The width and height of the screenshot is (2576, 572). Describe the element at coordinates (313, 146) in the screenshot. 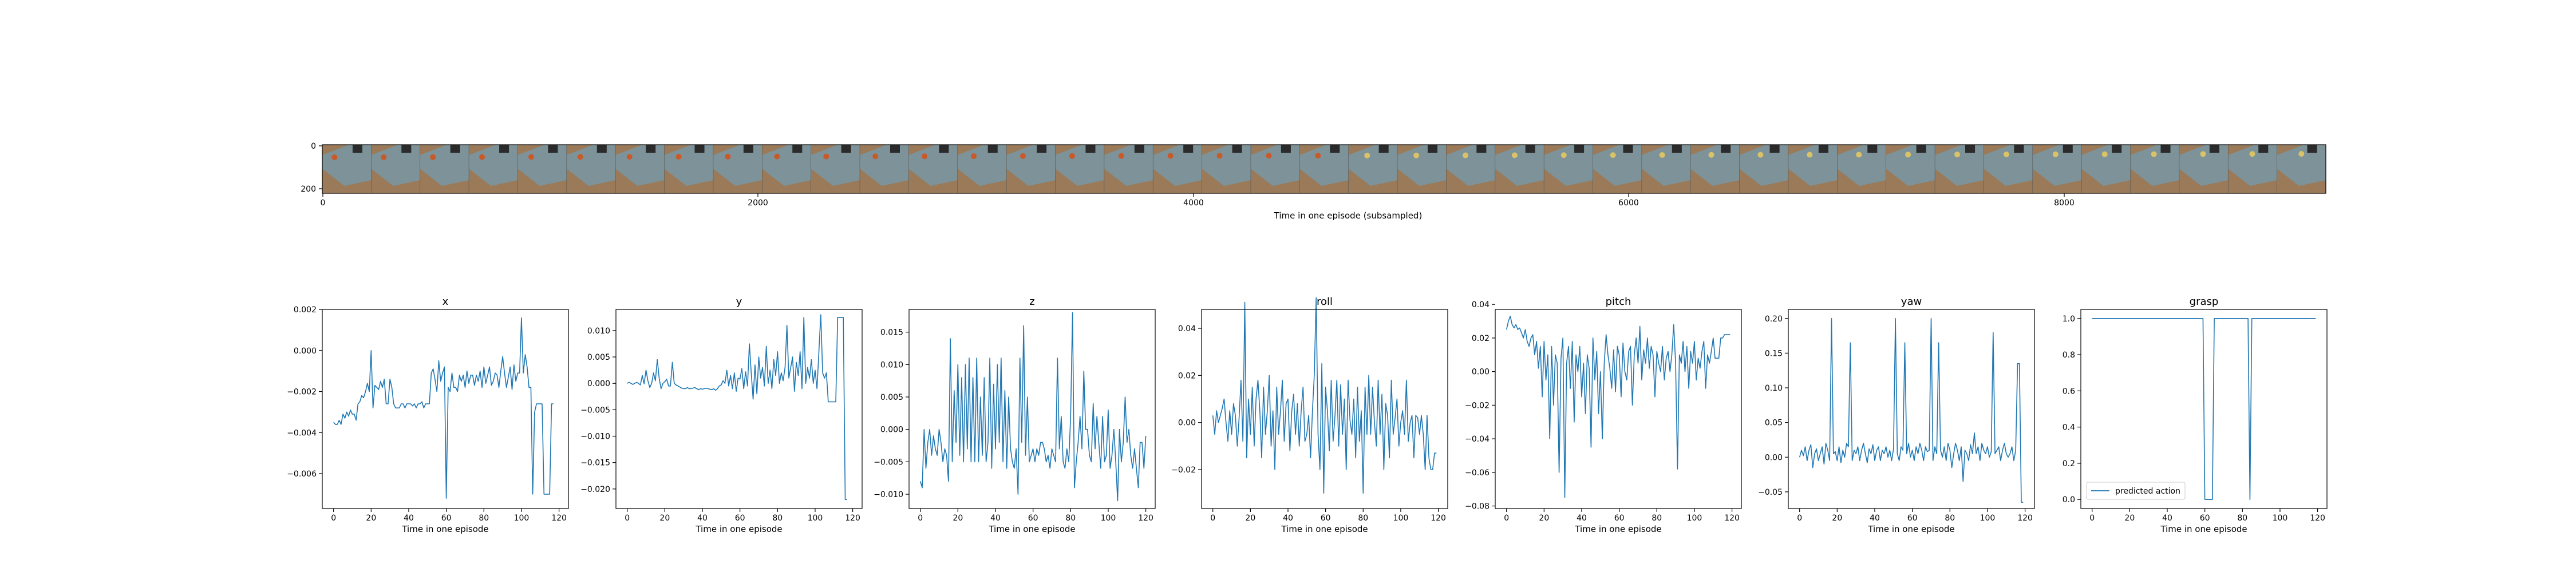

I see `filmstrip-ytick-label: 0` at that location.